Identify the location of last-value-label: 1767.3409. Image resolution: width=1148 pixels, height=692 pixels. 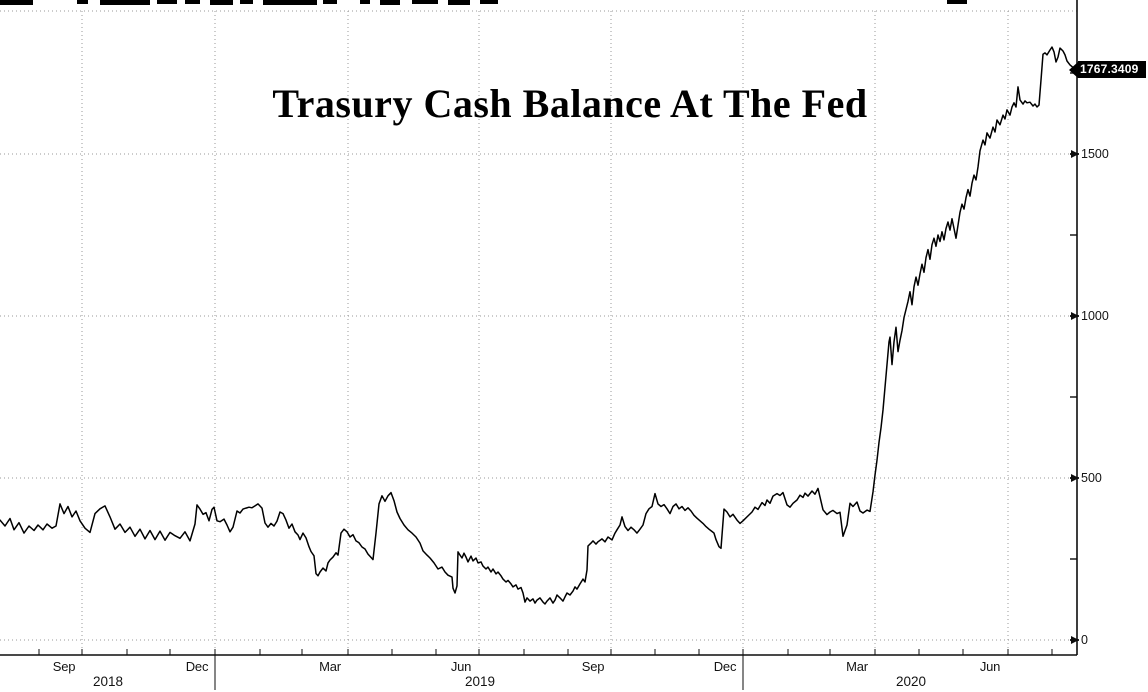
(1107, 69).